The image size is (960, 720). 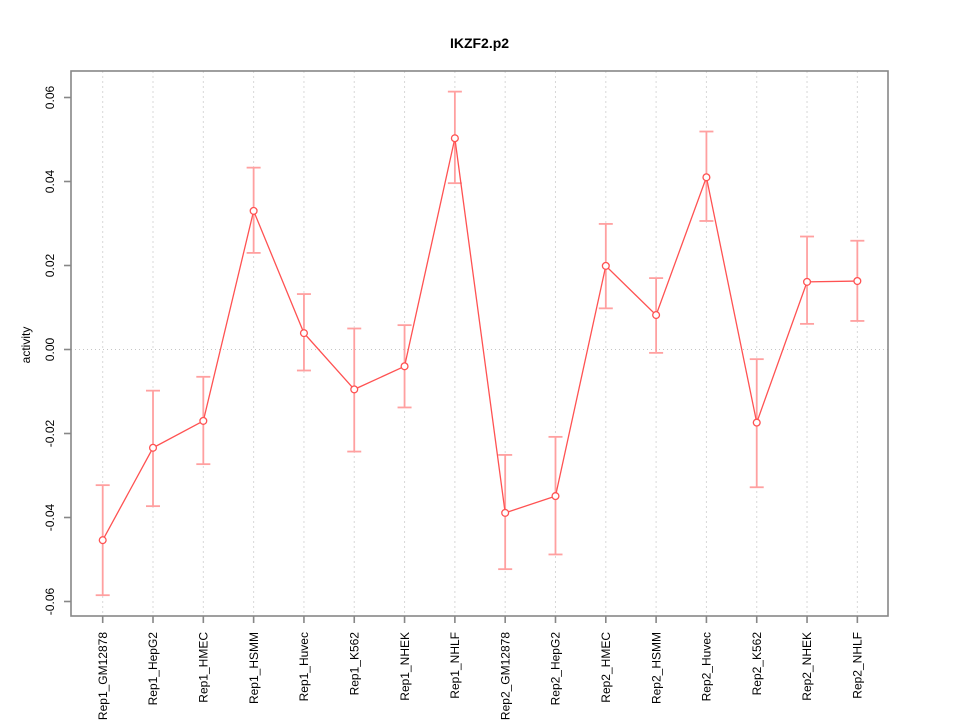 What do you see at coordinates (405, 666) in the screenshot?
I see `x-tick-label: Rep1_NHEK` at bounding box center [405, 666].